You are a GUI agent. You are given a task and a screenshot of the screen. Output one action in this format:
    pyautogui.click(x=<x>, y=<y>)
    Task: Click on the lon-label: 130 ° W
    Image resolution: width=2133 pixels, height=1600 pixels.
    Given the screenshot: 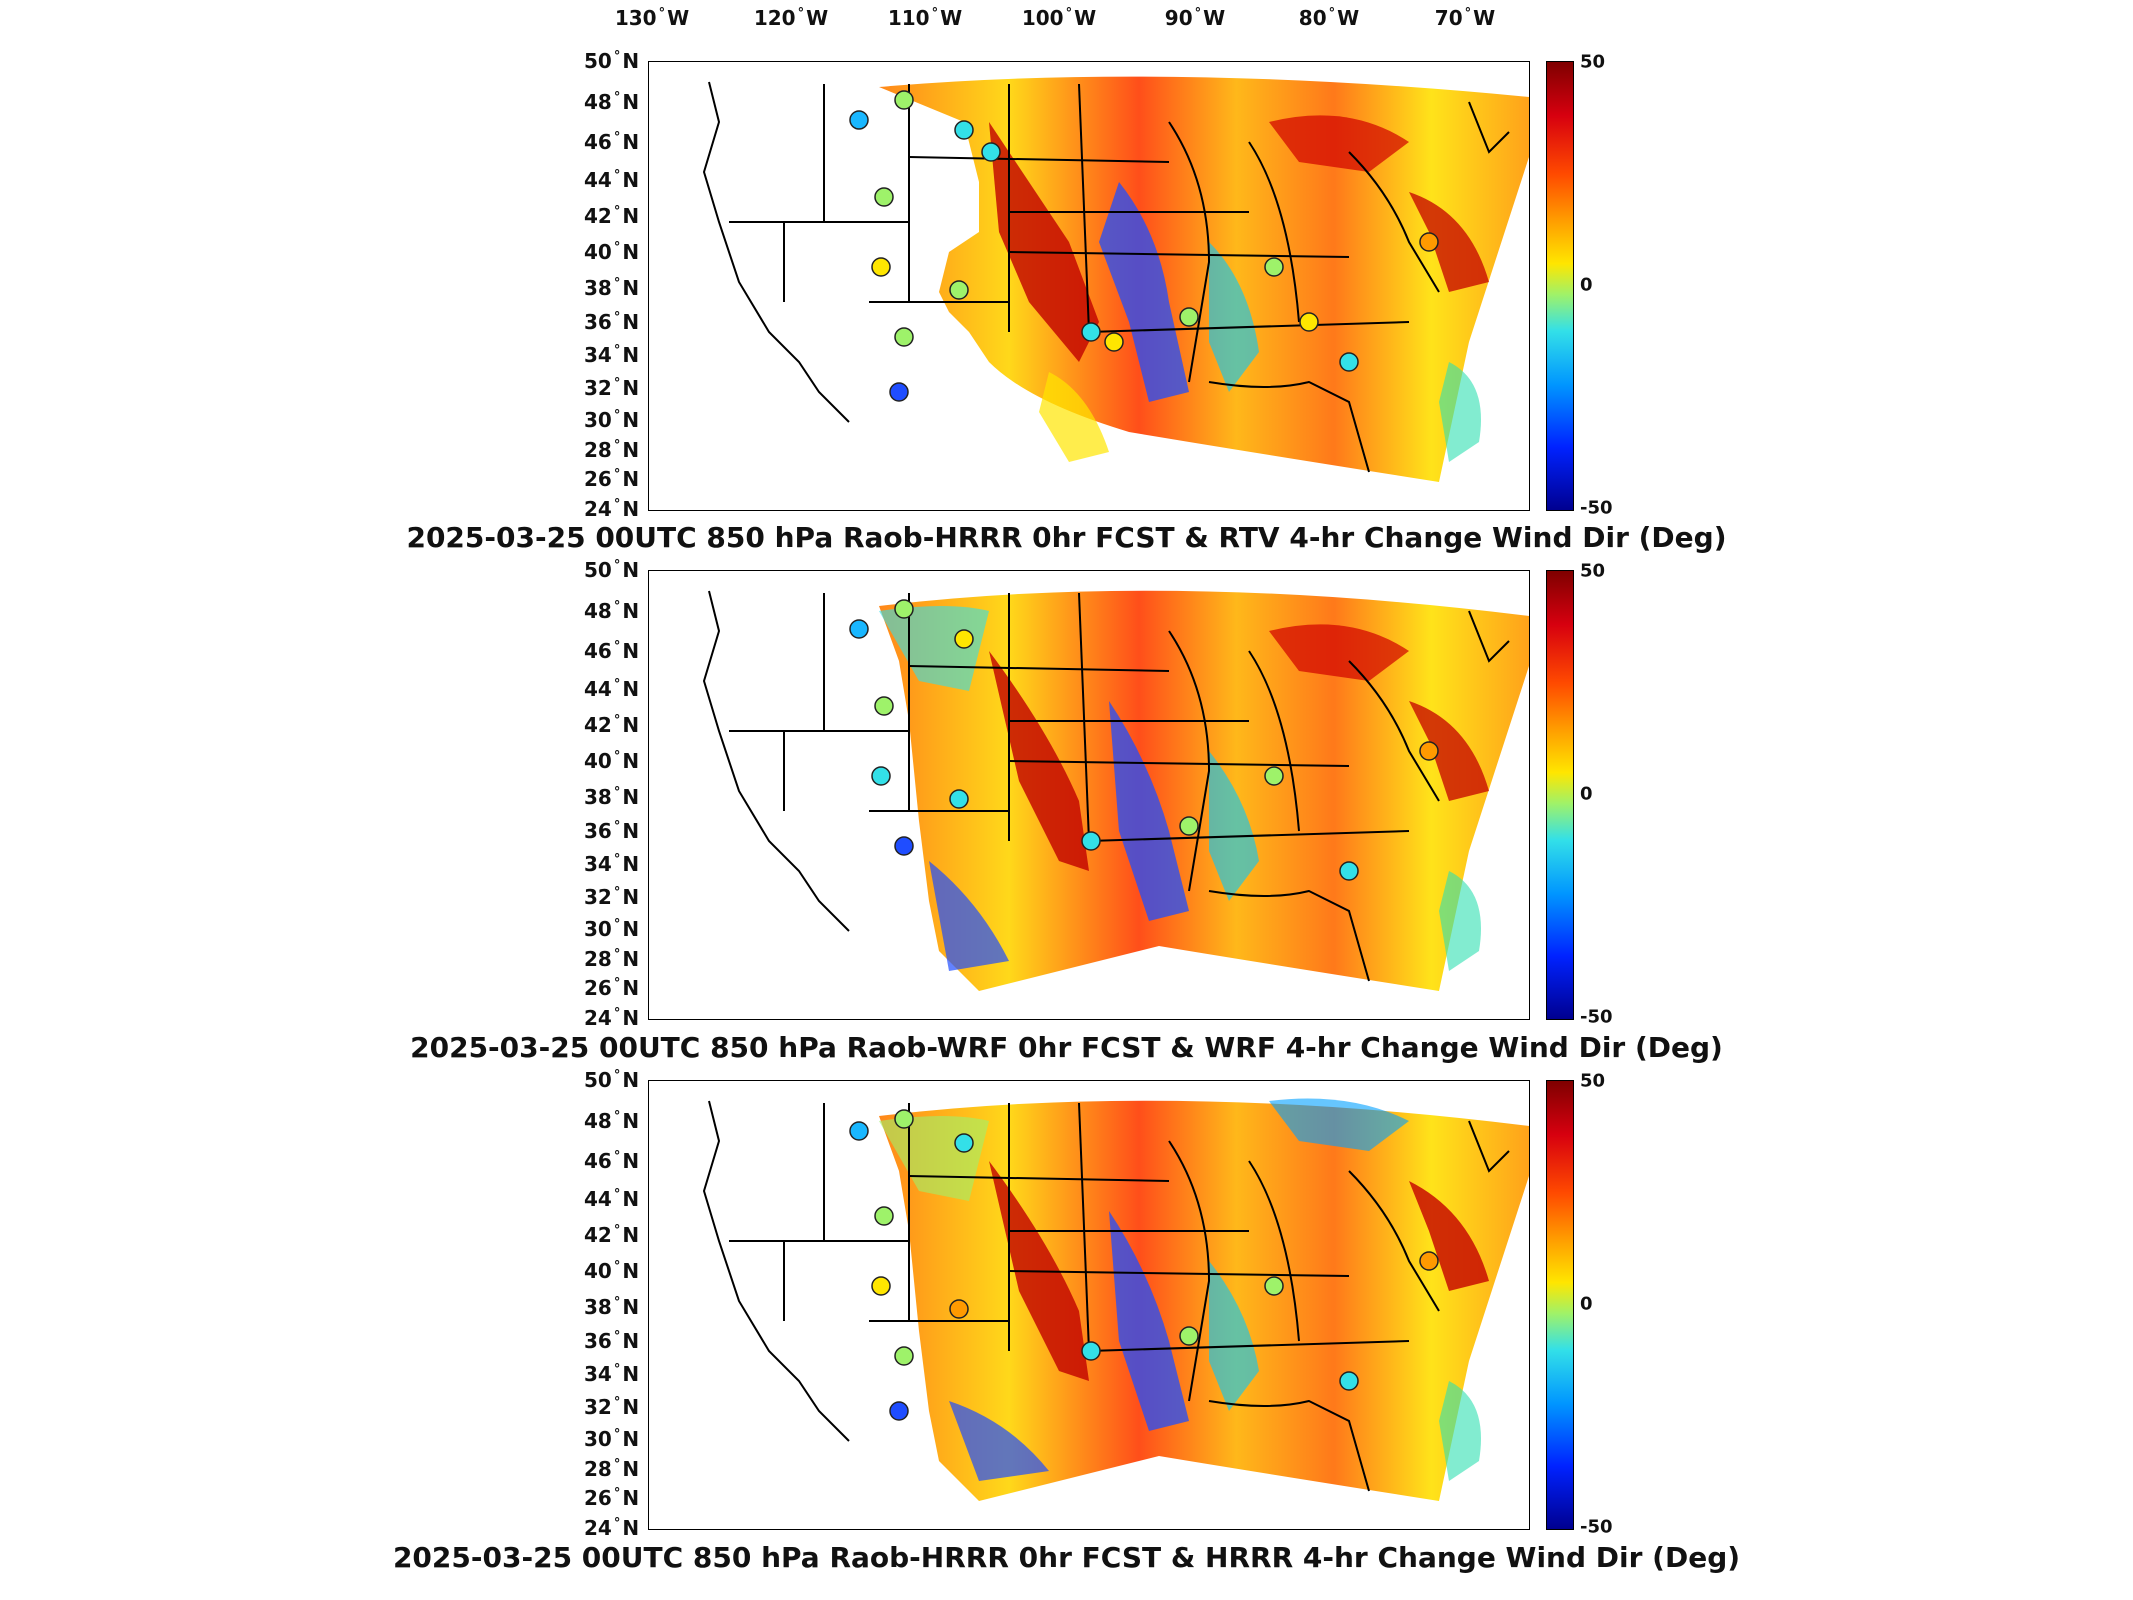 What is the action you would take?
    pyautogui.click(x=652, y=18)
    